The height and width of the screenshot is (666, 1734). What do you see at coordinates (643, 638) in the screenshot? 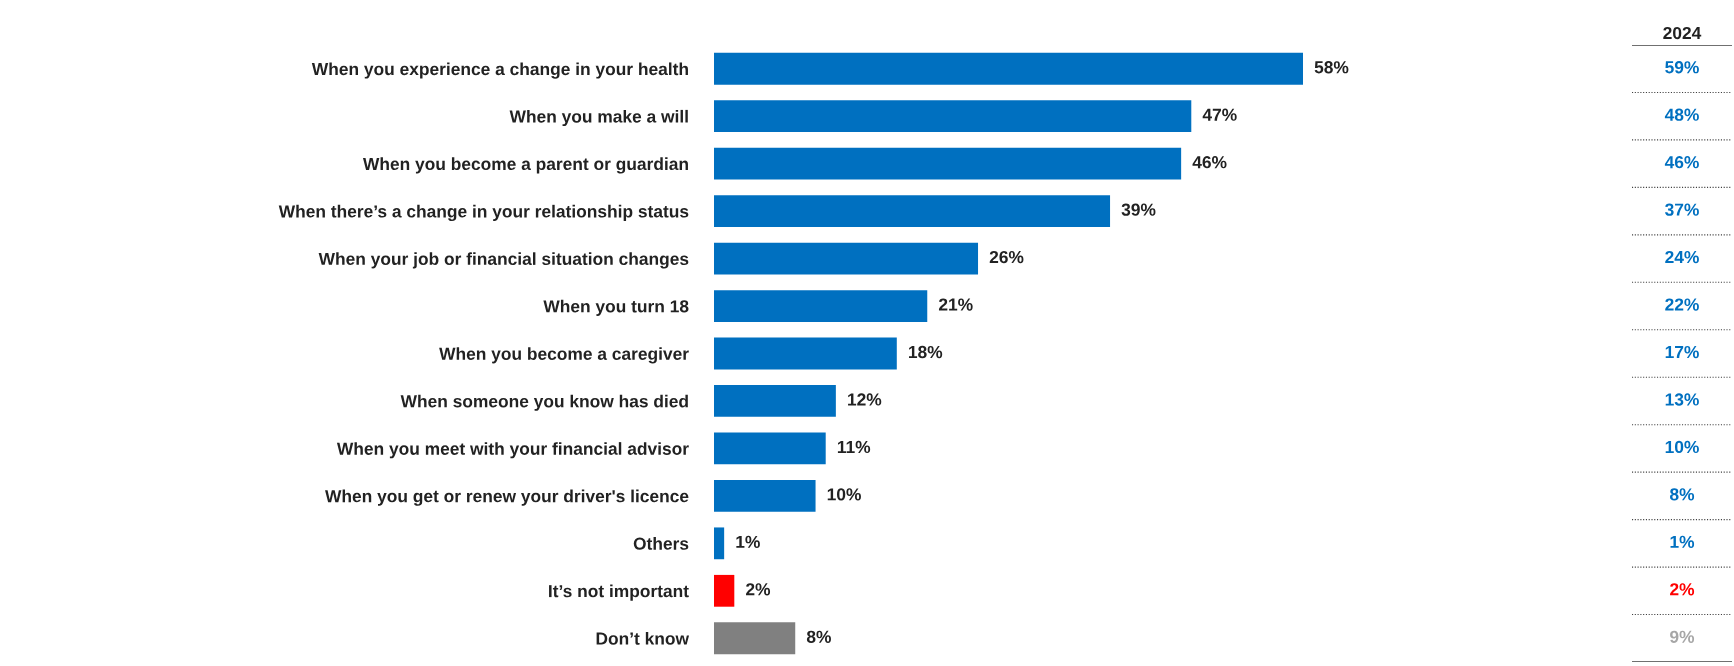
I see `y-tick-label: Don’t know` at bounding box center [643, 638].